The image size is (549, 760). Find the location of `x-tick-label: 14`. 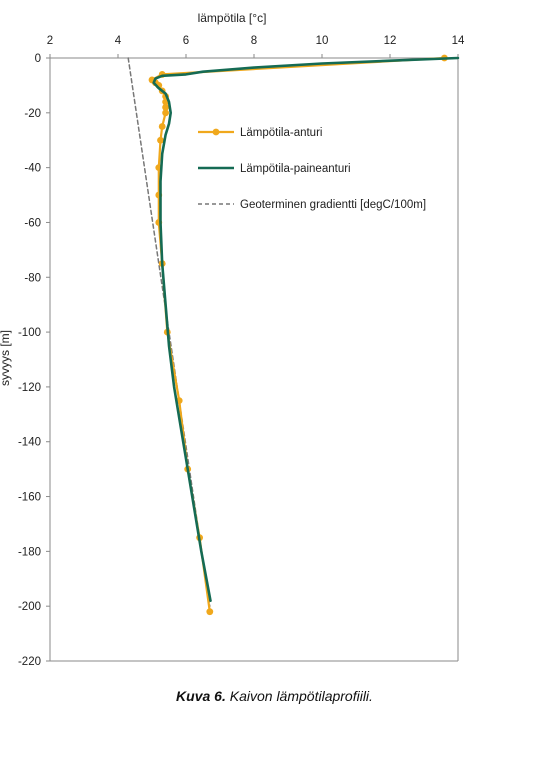

x-tick-label: 14 is located at coordinates (458, 41).